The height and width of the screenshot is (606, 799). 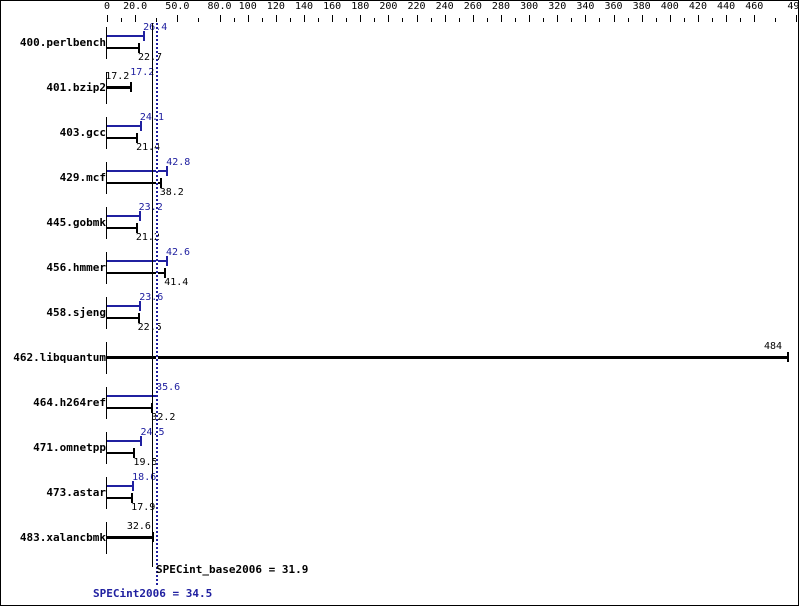 I want to click on bar-base-value-label: 19.5, so click(x=145, y=462).